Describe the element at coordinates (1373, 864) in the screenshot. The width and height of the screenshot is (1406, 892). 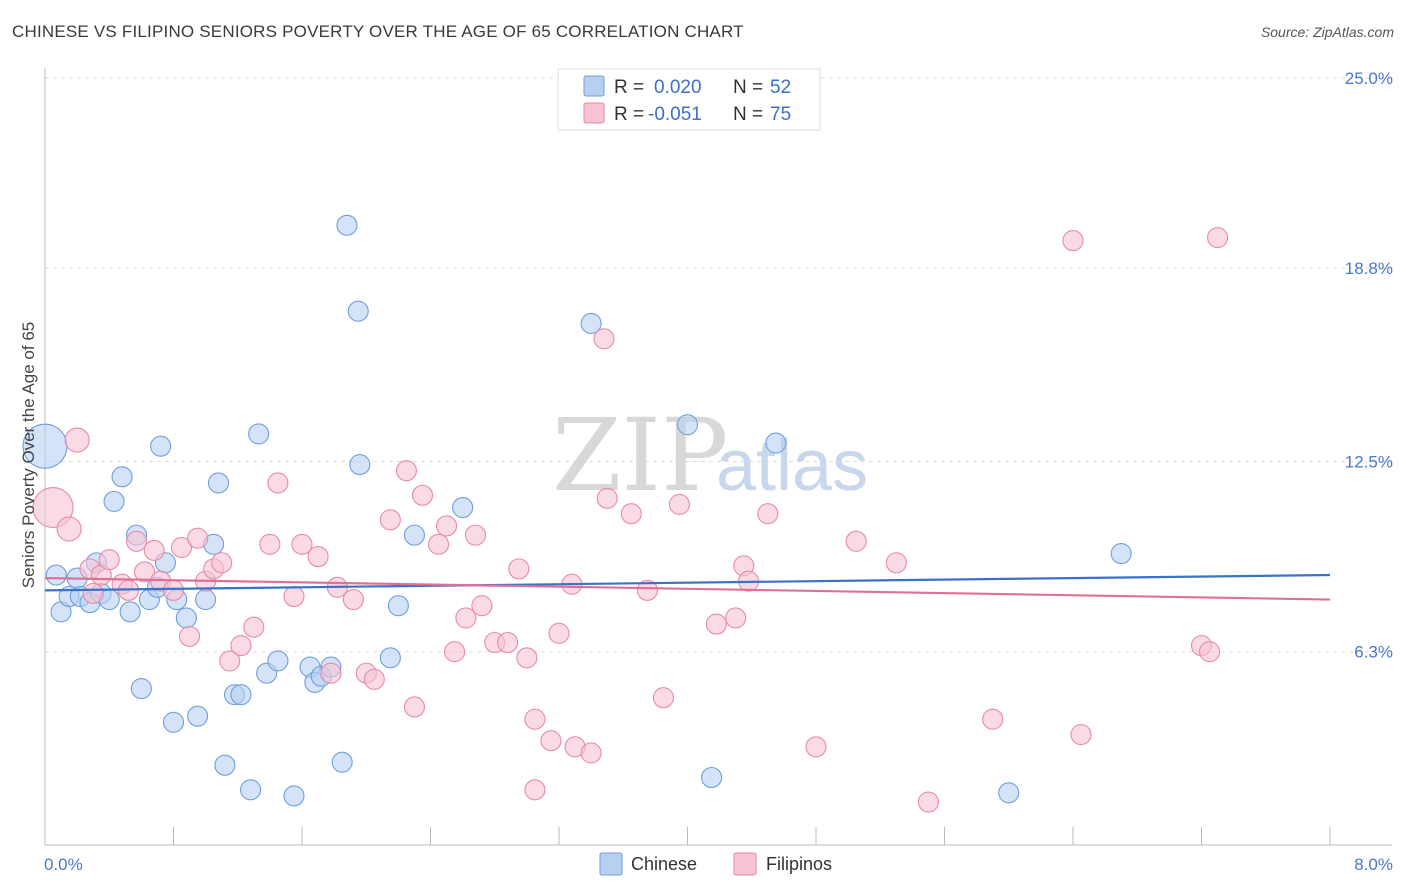
I see `x-tick-label-max: 8.0%` at that location.